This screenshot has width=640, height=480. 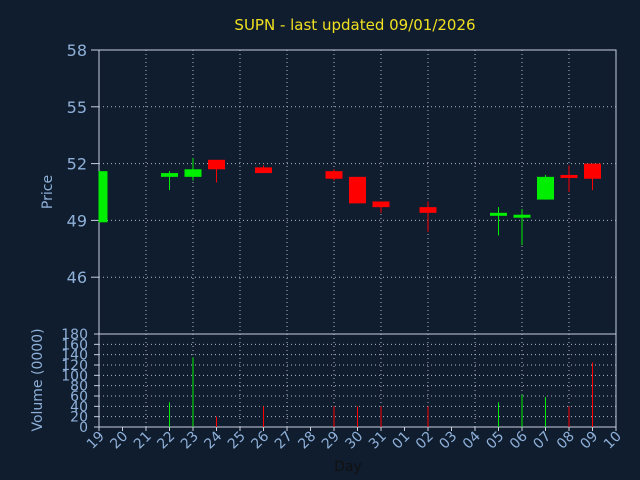 I want to click on price-tick-label: 58, so click(x=77, y=50).